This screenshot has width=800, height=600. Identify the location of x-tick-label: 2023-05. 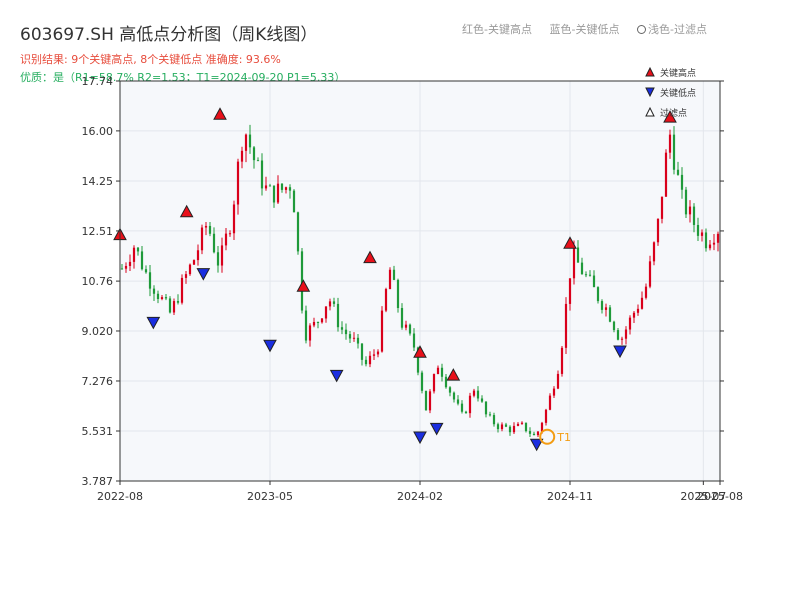
(270, 496).